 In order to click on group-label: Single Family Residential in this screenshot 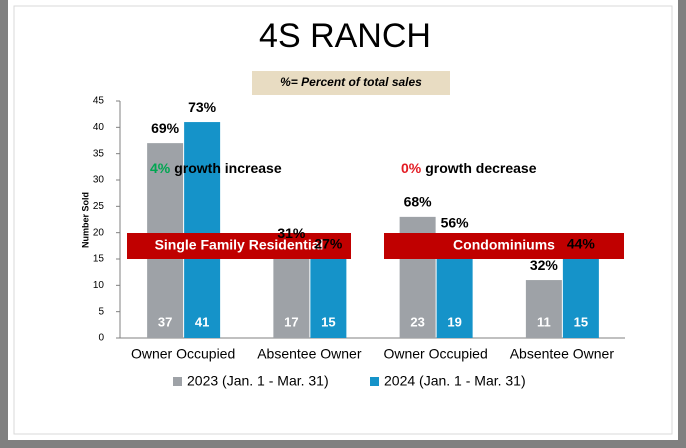, I will do `click(239, 245)`.